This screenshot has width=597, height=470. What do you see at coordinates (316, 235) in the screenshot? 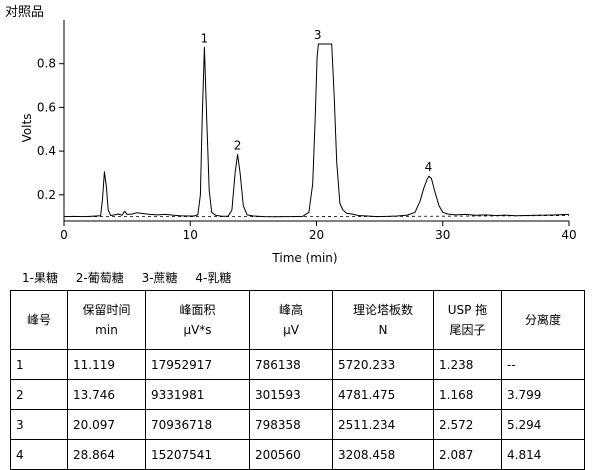
I see `x-tick-label: 20` at bounding box center [316, 235].